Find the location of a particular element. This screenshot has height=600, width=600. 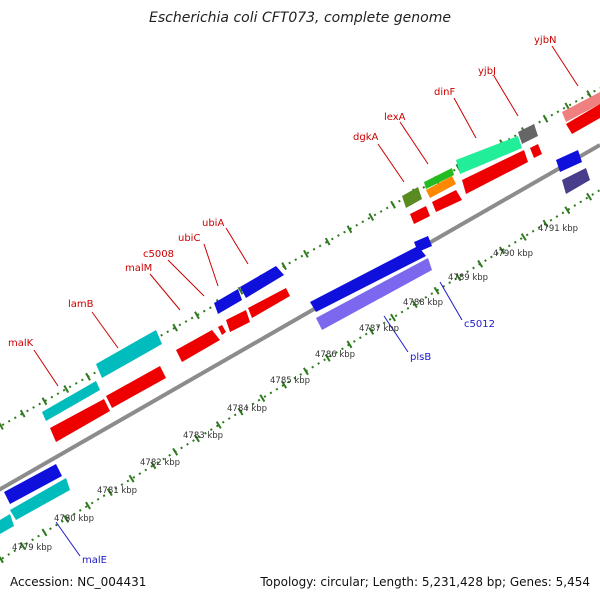

gene-arrow-ubiA is located at coordinates (262, 282).